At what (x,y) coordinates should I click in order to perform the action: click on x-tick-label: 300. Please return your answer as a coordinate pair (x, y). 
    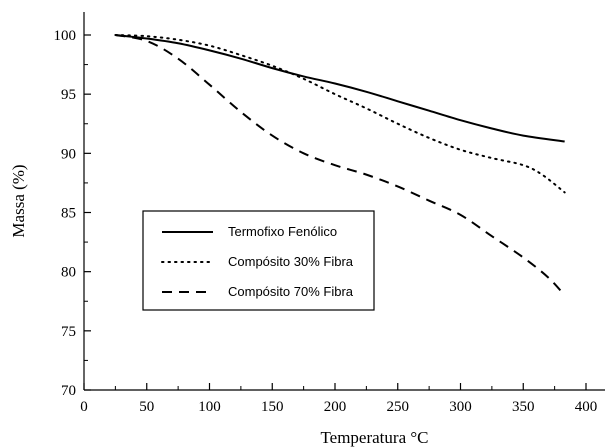
    Looking at the image, I should click on (460, 407).